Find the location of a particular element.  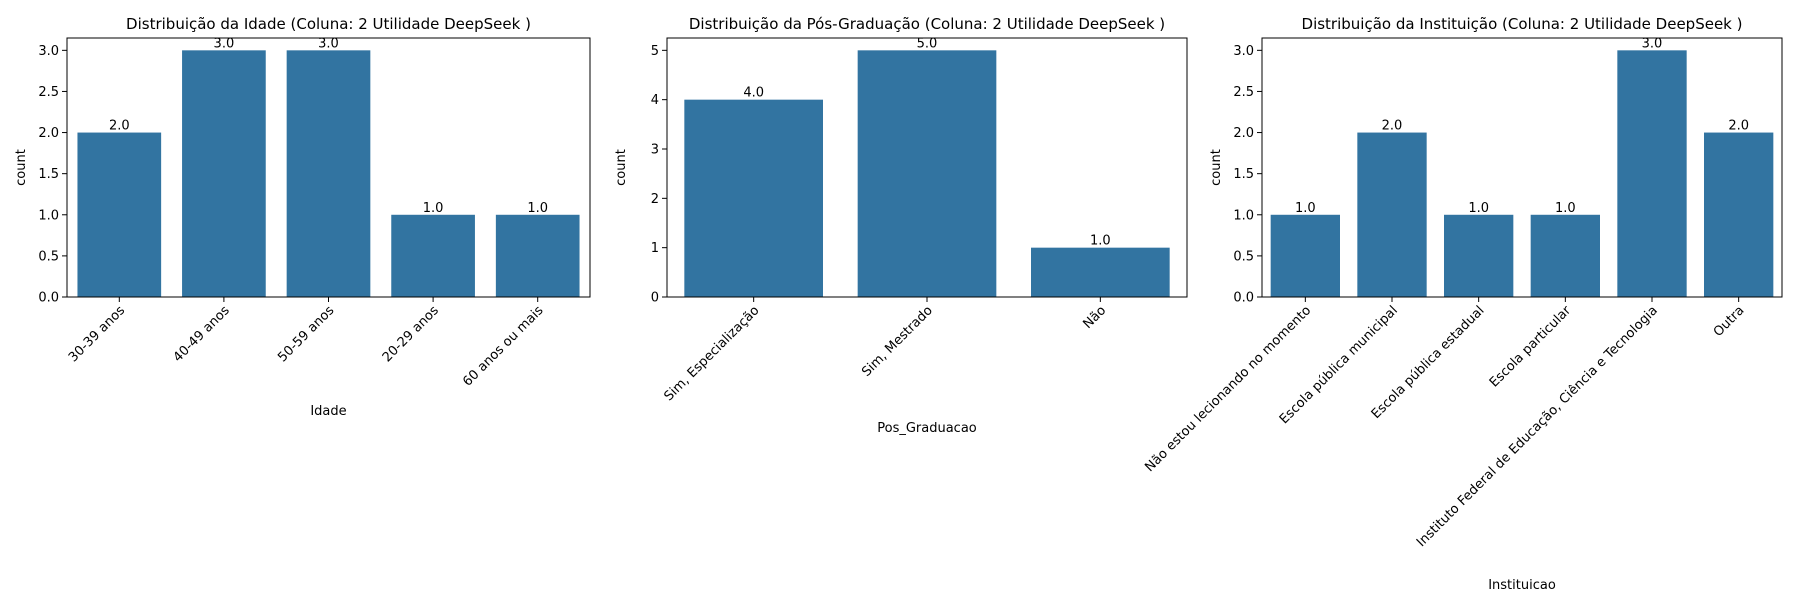

y-tick-label: 1 is located at coordinates (655, 248).